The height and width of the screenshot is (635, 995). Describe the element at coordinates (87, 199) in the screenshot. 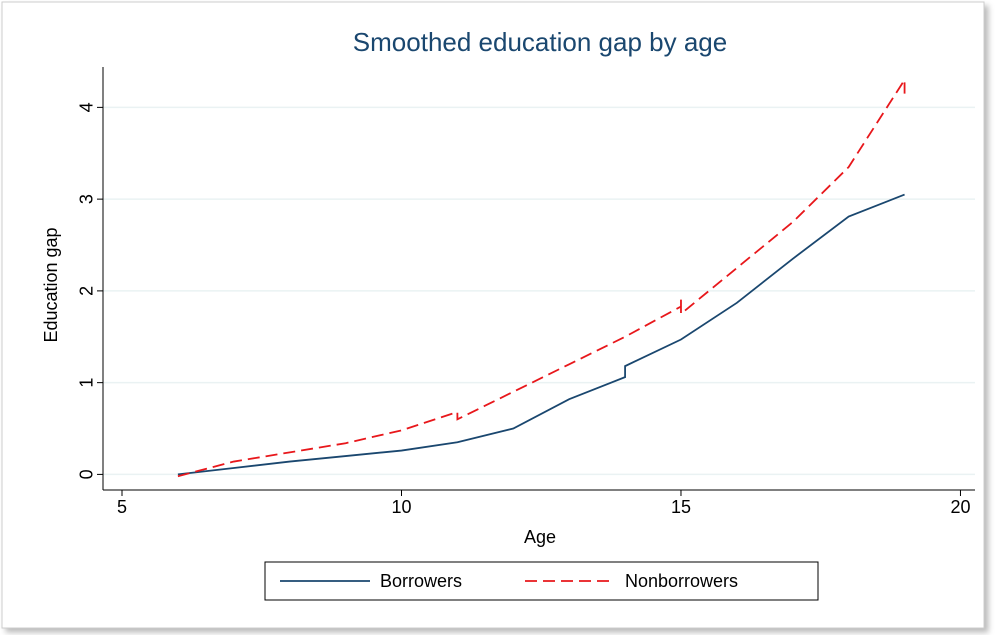

I see `y-tick-label: 3` at that location.